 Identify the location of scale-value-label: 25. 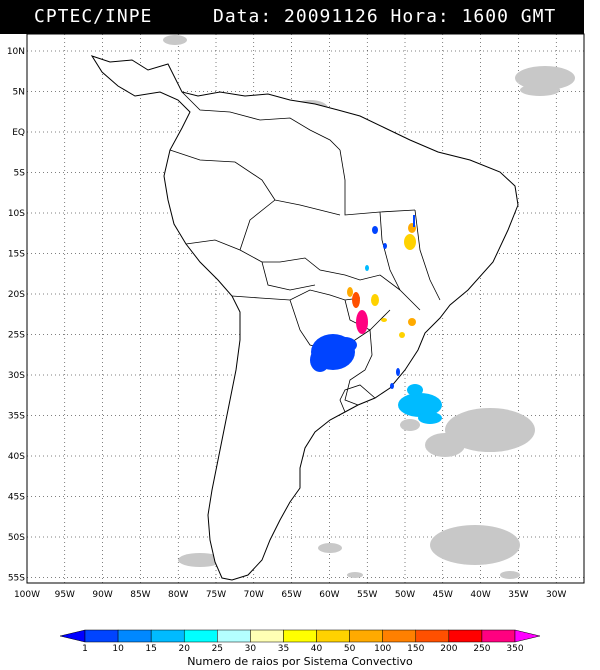
(217, 649).